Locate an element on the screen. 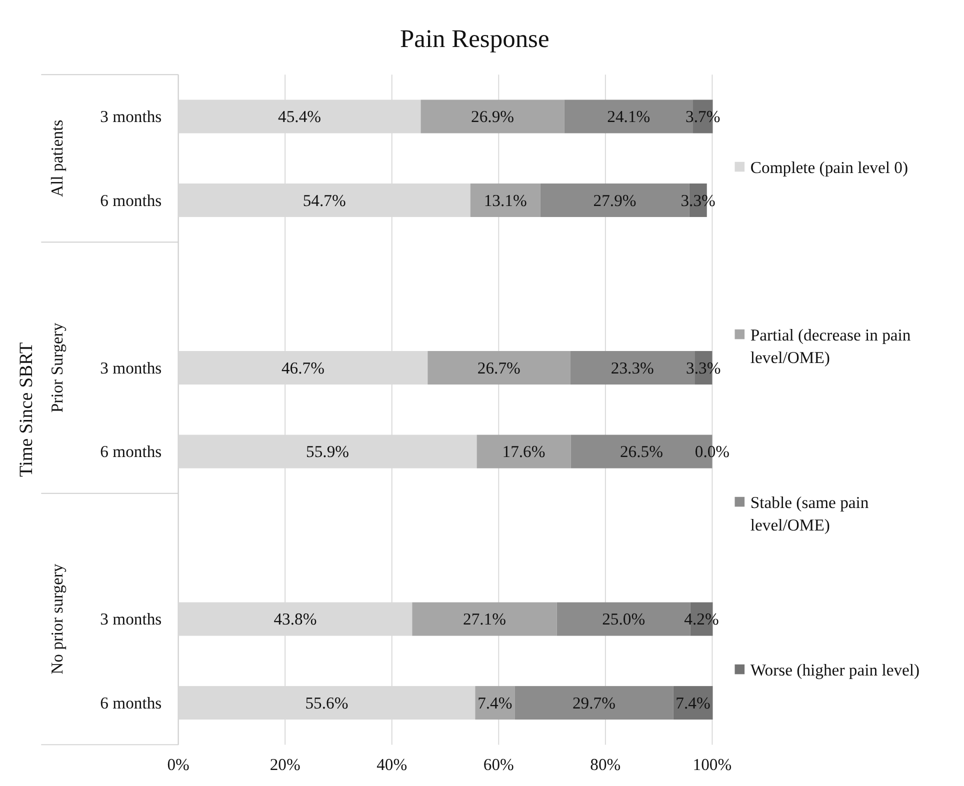  data-label: 43.8% is located at coordinates (295, 619).